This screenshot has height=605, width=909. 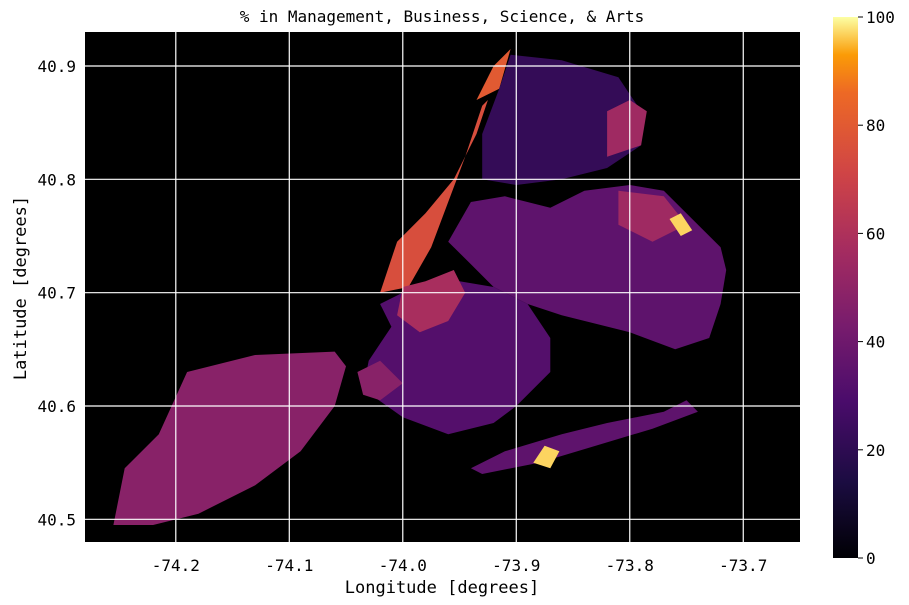 I want to click on x-tick-label: -73.8, so click(x=630, y=565).